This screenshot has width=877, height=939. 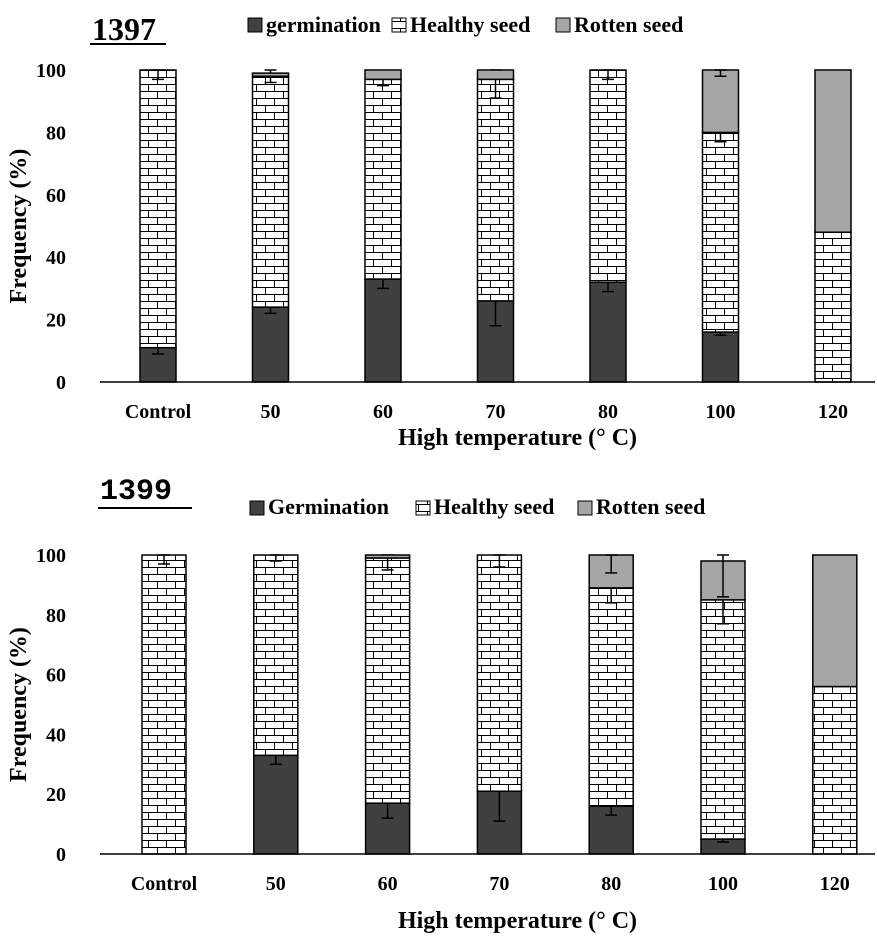 What do you see at coordinates (323, 24) in the screenshot?
I see `legend-label: germination` at bounding box center [323, 24].